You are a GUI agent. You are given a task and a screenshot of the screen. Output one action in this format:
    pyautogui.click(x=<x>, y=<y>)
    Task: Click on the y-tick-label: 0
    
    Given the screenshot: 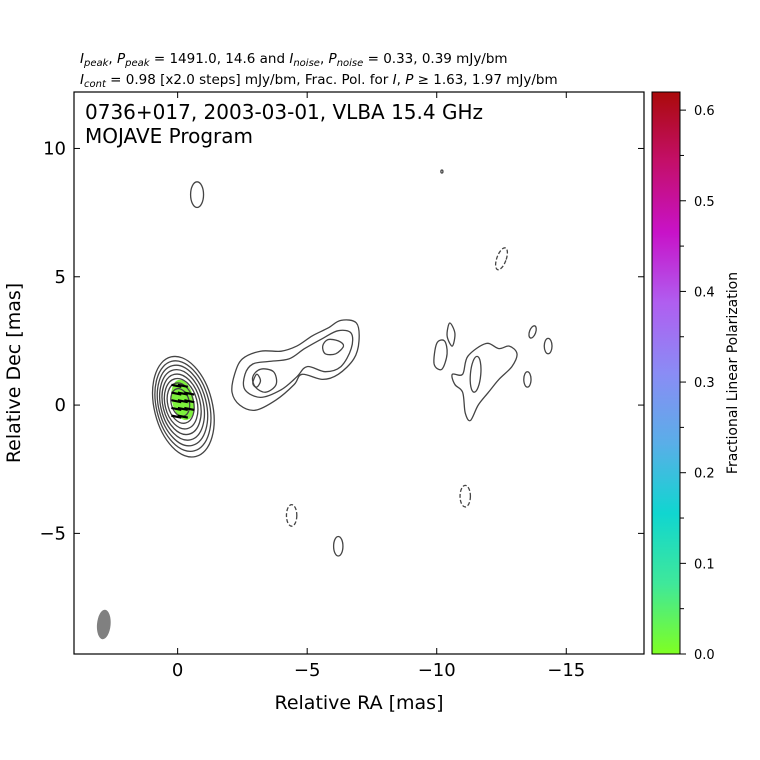 What is the action you would take?
    pyautogui.click(x=60, y=405)
    